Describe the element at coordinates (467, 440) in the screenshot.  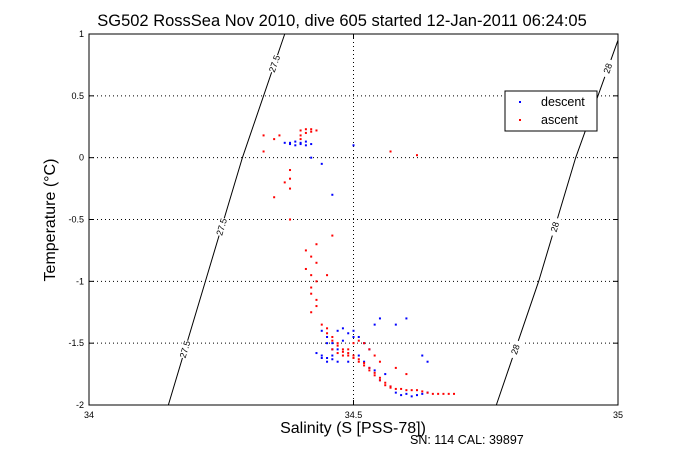
I see `serial-calibration-label: SN: 114 CAL: 39897` at that location.